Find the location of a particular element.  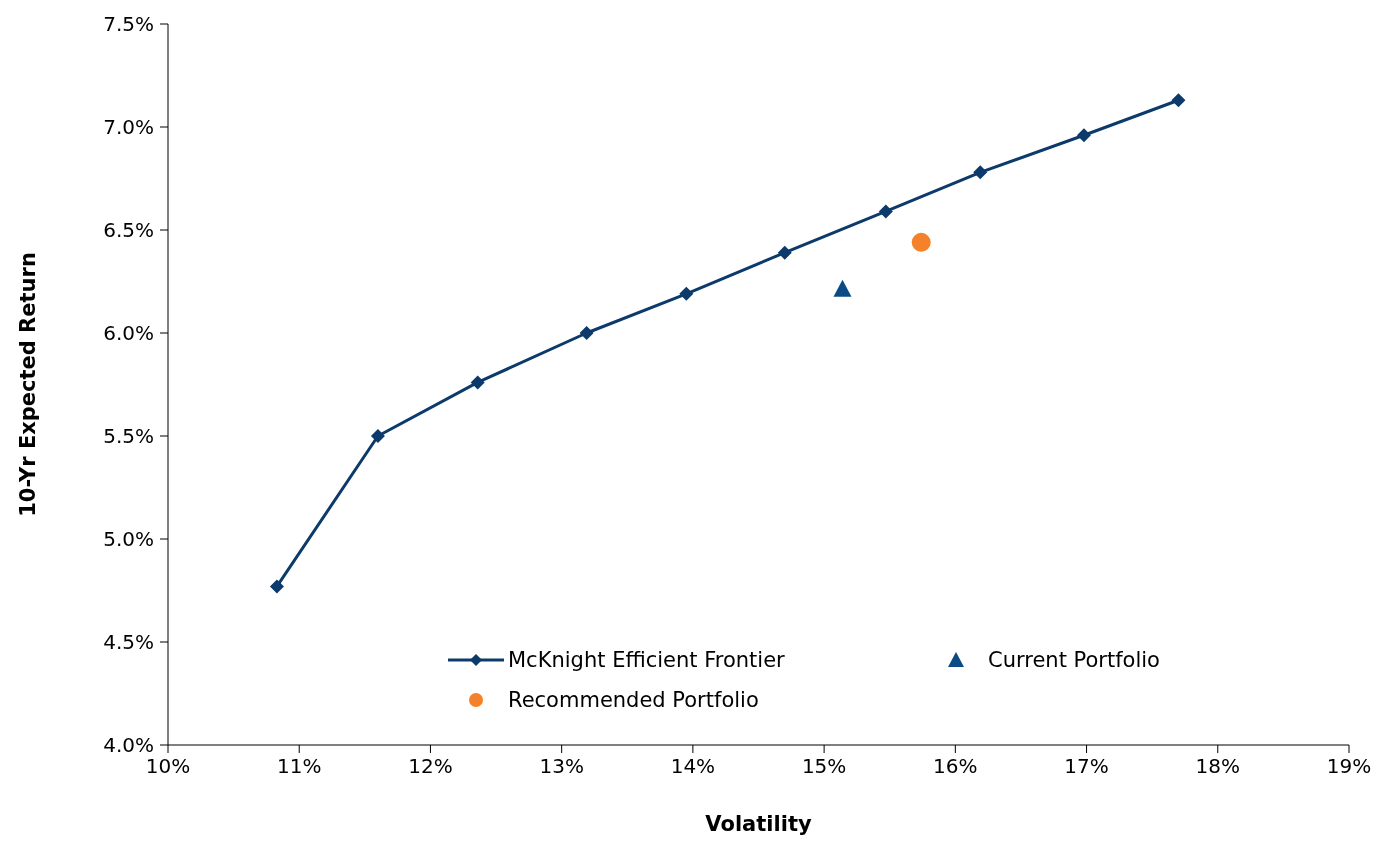

legend-label: McKnight Efficient Frontier is located at coordinates (646, 660).